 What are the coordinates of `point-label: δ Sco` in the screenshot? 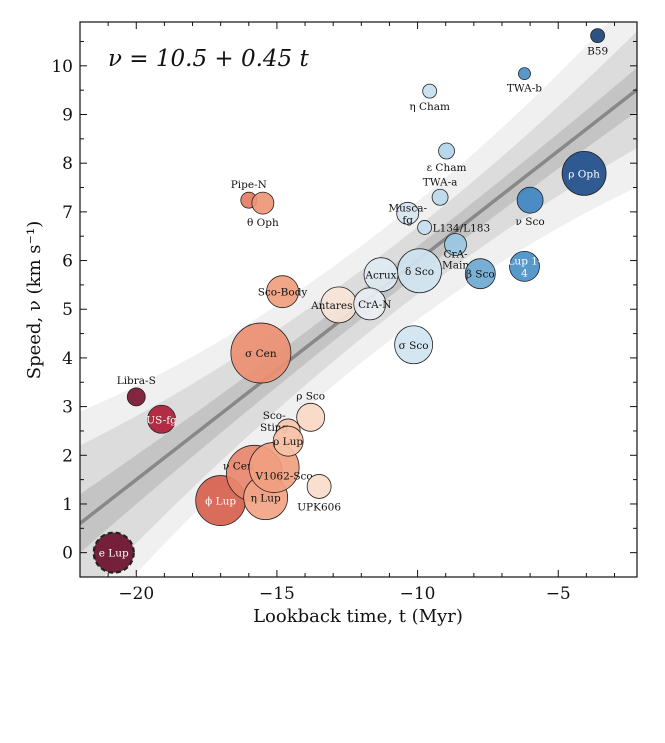 It's located at (419, 272).